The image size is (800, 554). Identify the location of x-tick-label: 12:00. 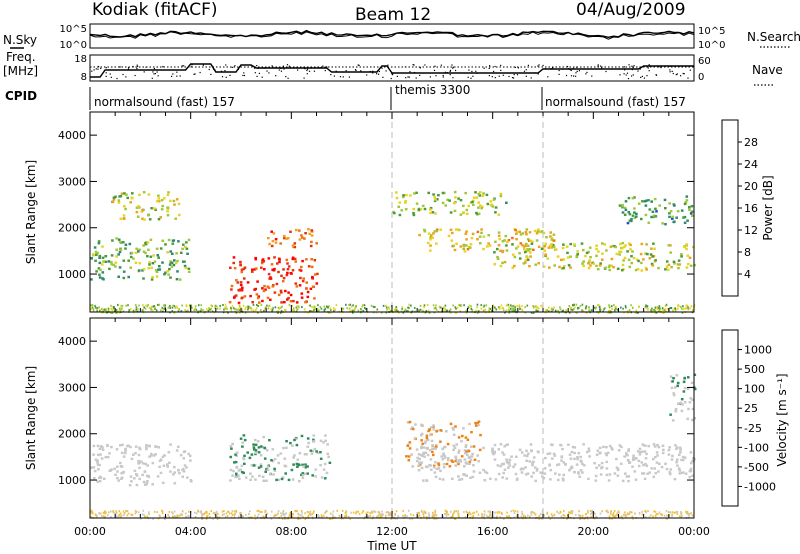
(392, 531).